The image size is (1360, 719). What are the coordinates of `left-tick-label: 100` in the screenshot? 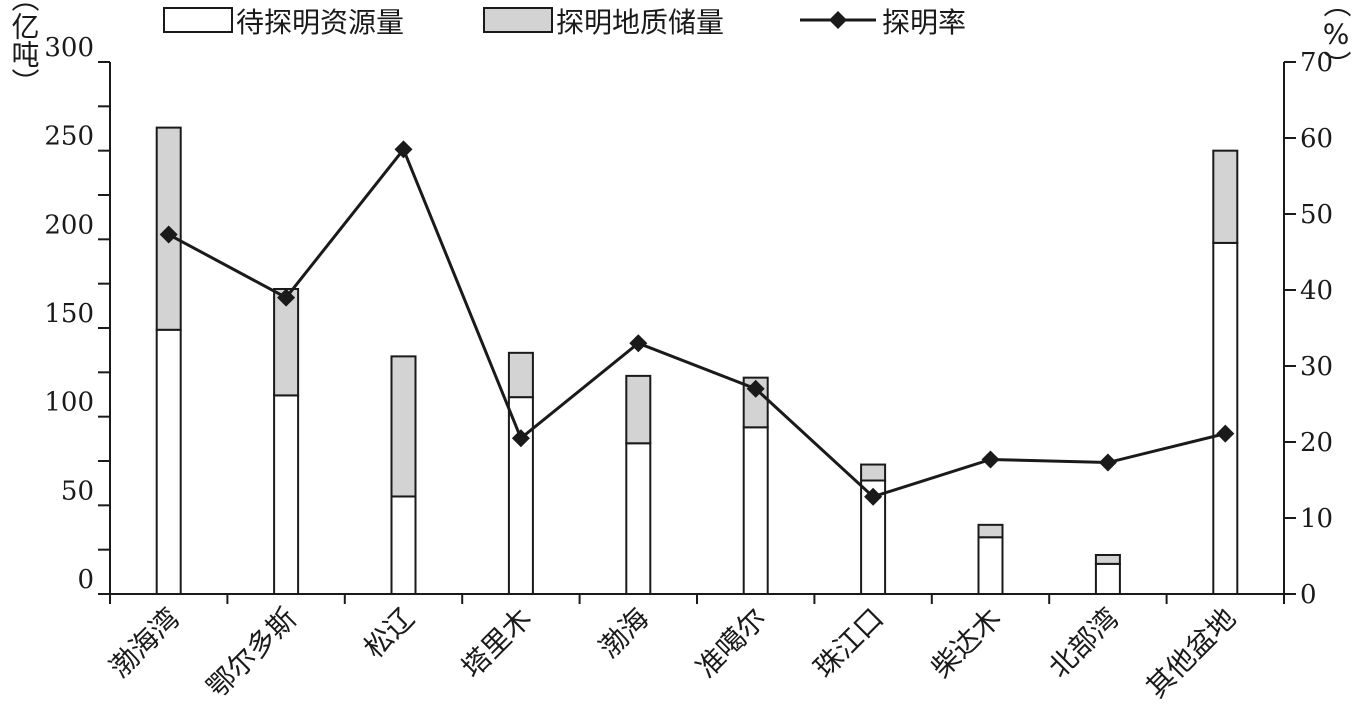 It's located at (69, 403).